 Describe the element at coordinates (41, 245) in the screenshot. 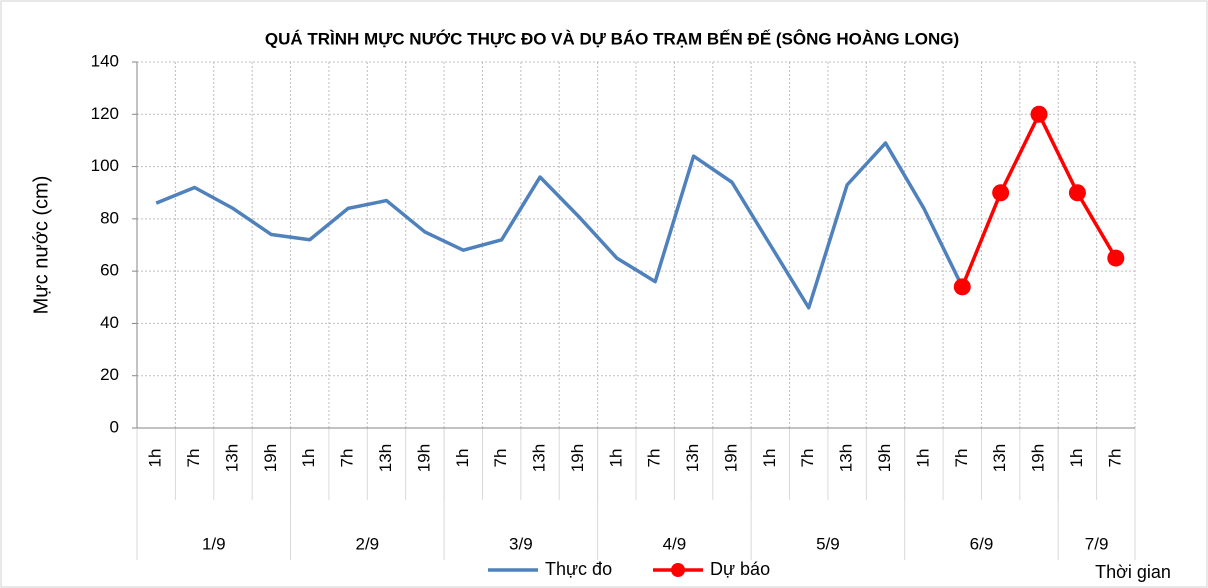

I see `y-axis-label: Mực nước (cm)` at that location.